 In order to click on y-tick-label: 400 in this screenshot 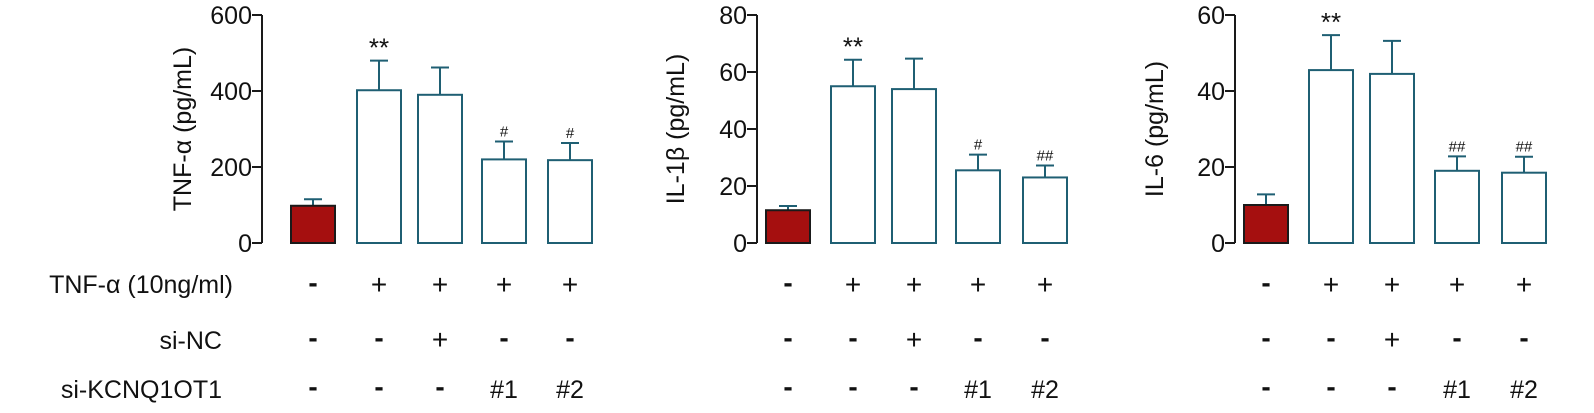, I will do `click(231, 92)`.